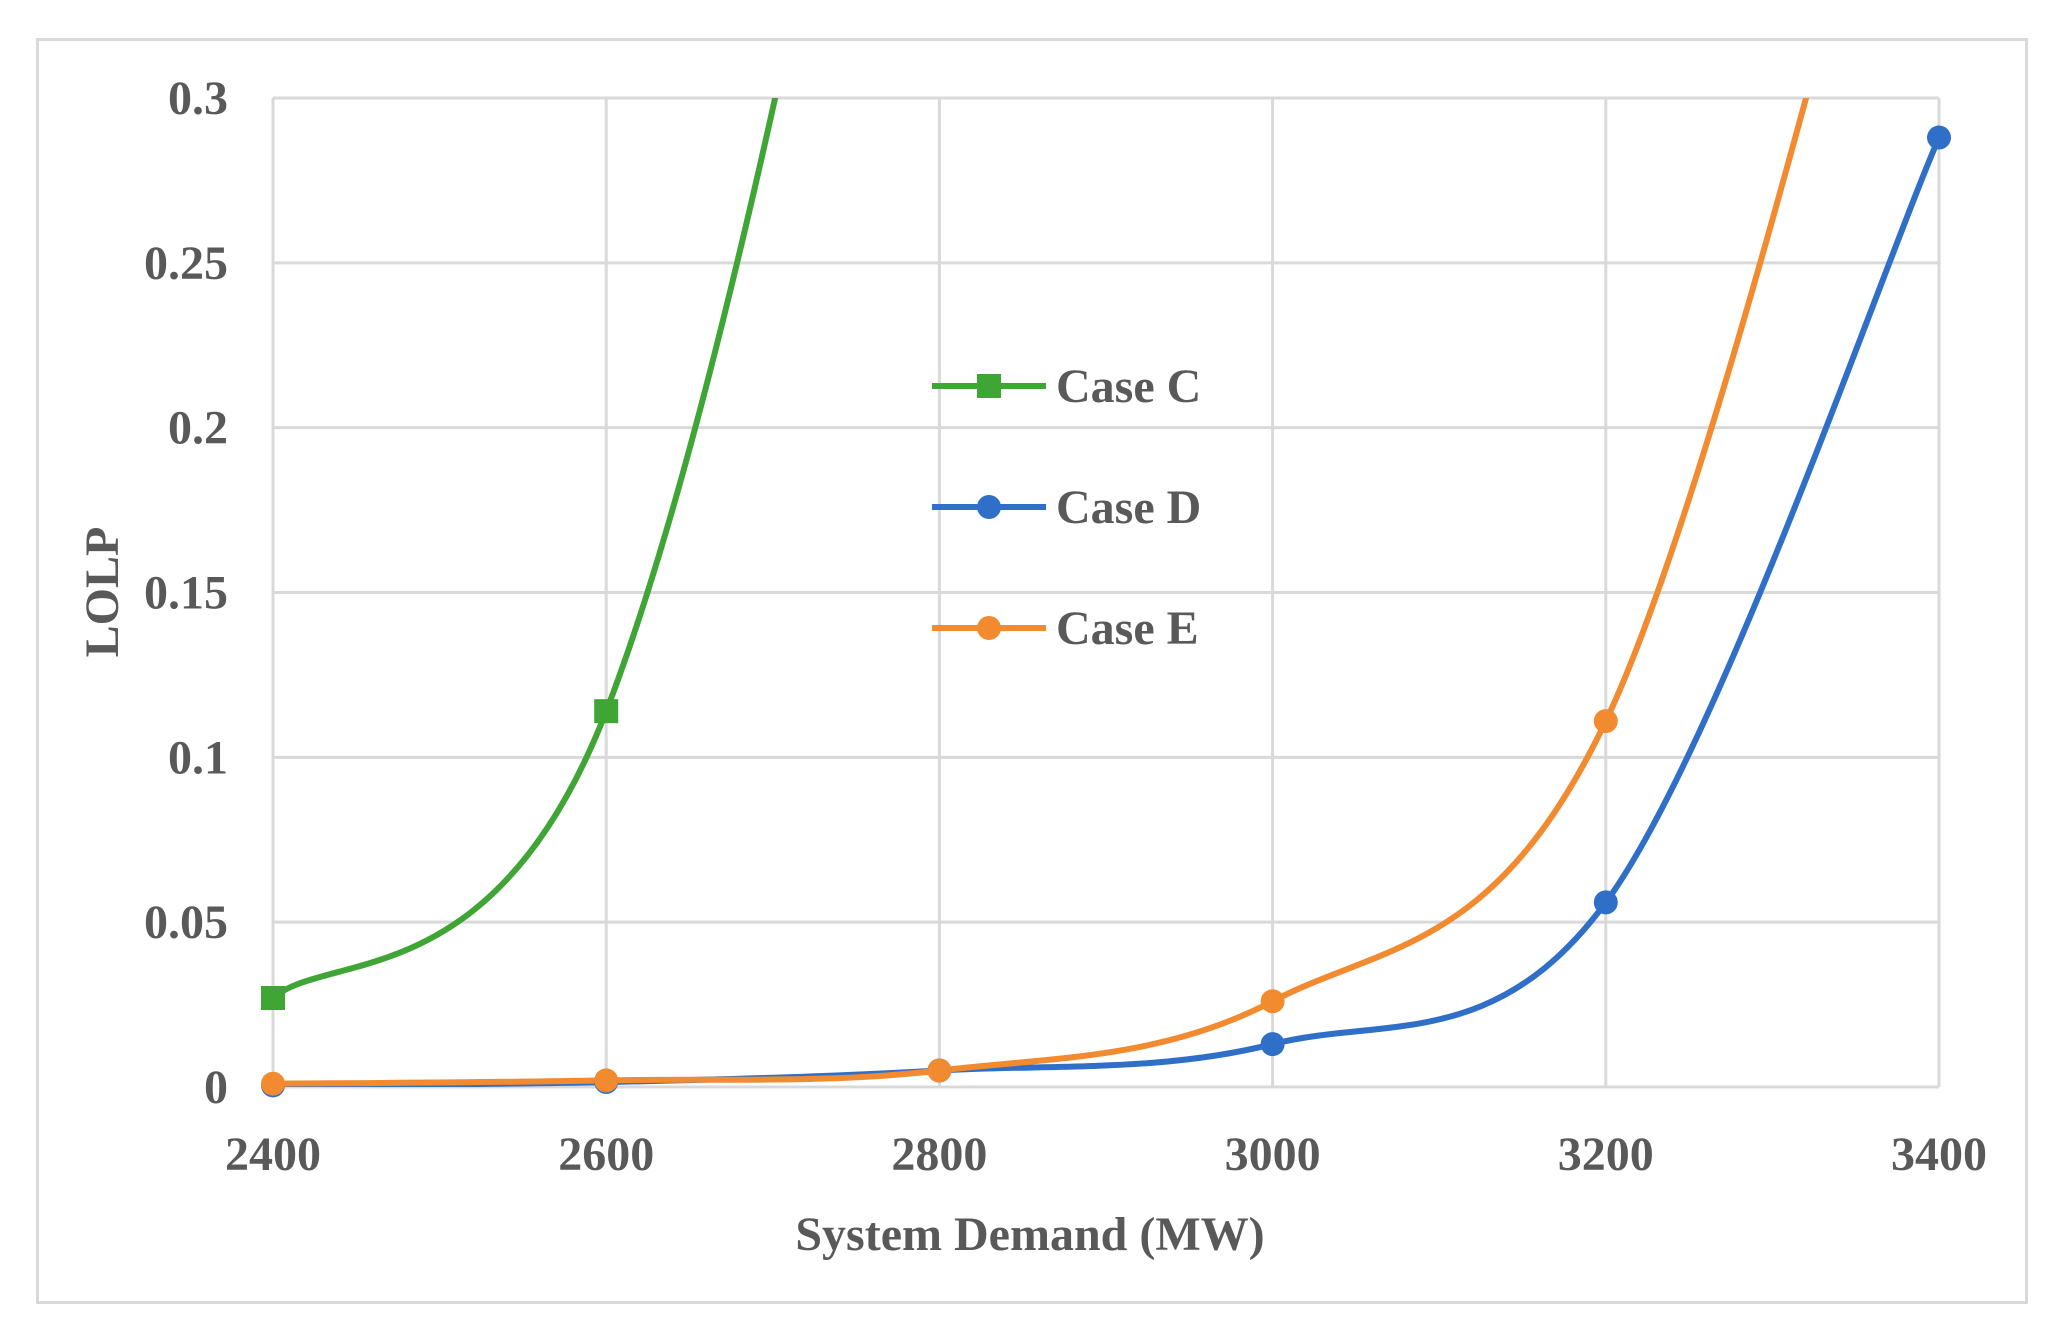  I want to click on x-axis-label: System Demand (MW), so click(1029, 1234).